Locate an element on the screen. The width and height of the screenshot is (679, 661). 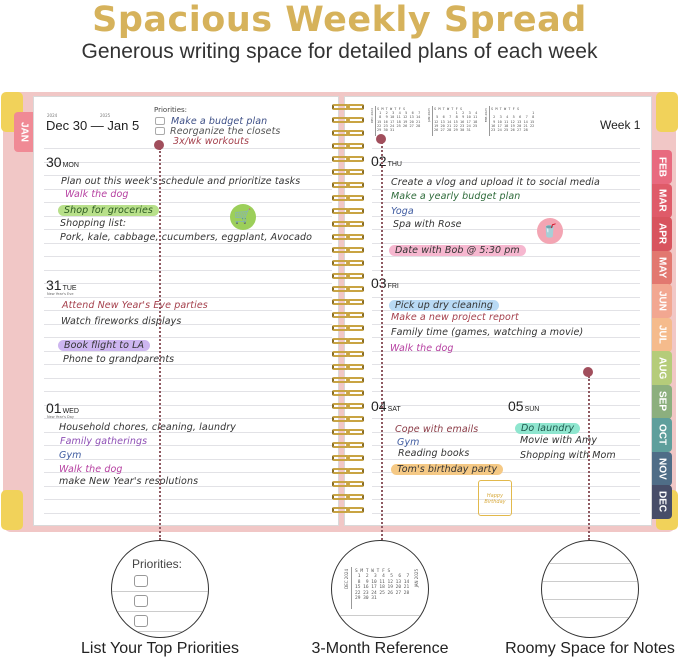
day-of-week: WED is located at coordinates (70, 411).